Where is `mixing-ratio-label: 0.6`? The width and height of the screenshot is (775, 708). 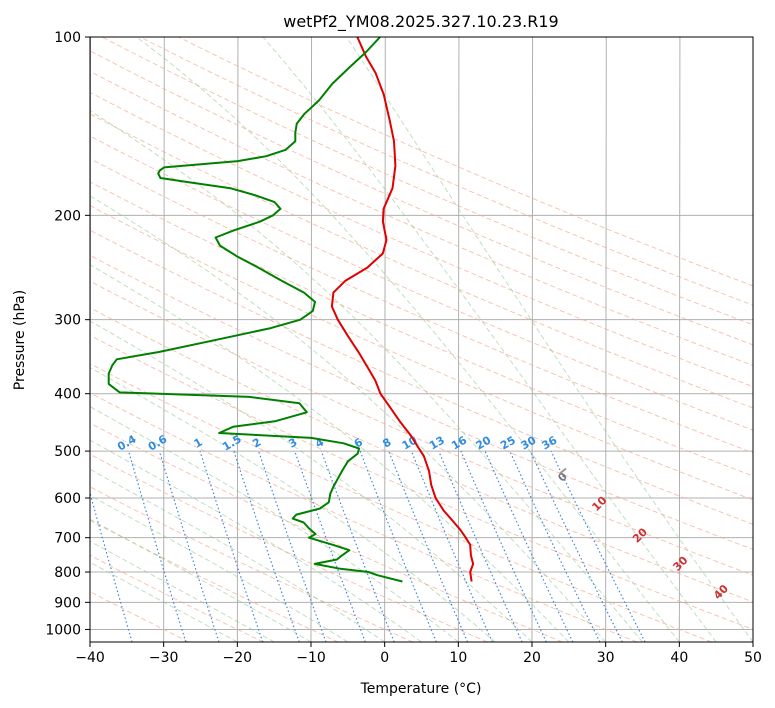
mixing-ratio-label: 0.6 is located at coordinates (158, 442).